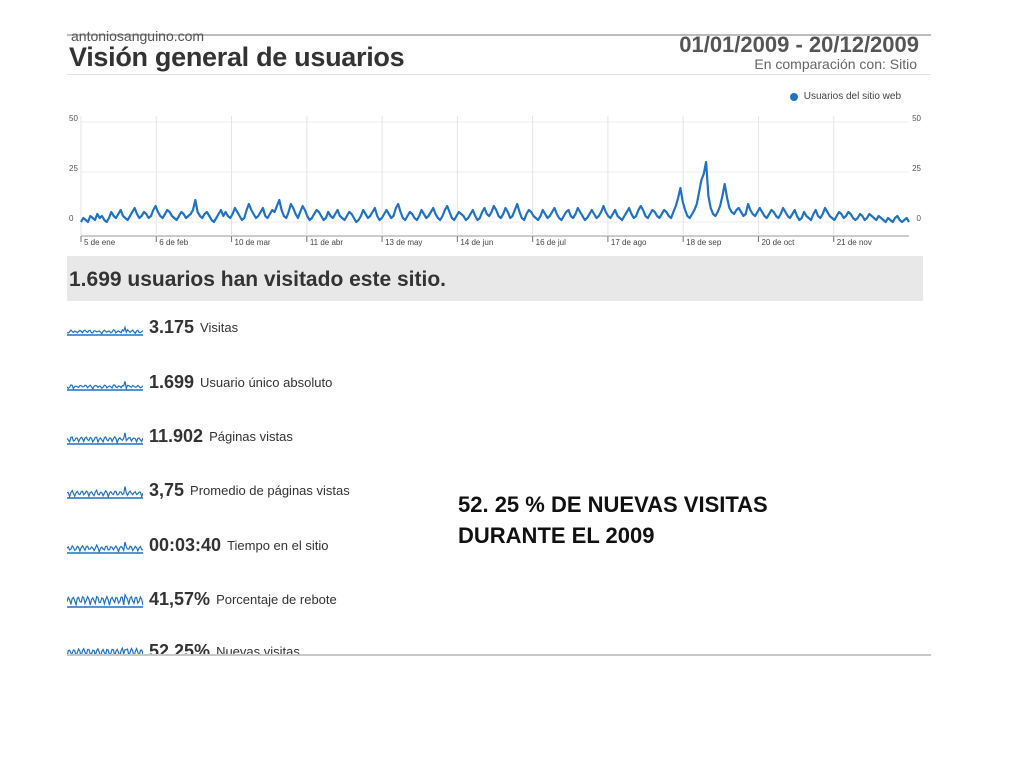 The height and width of the screenshot is (768, 1024). I want to click on y-tick-label-left: 0, so click(71, 218).